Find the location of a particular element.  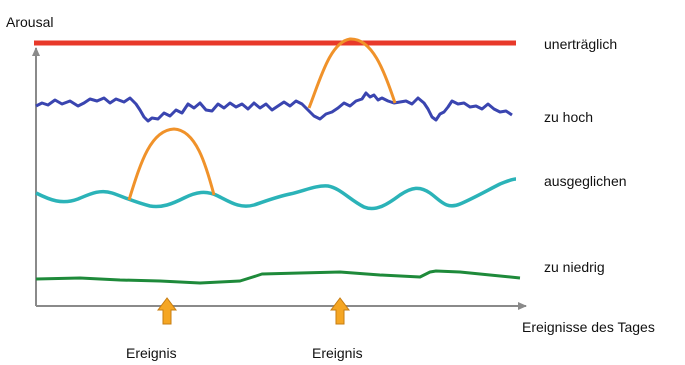

event-label-1: Ereignis is located at coordinates (151, 353).